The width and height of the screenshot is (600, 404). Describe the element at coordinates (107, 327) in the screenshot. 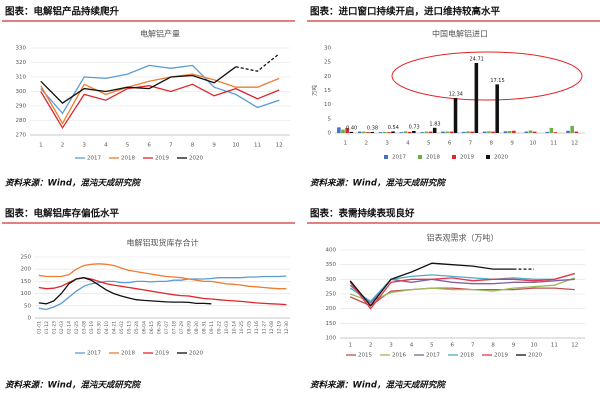

I see `x-tick-label: 04-10` at that location.